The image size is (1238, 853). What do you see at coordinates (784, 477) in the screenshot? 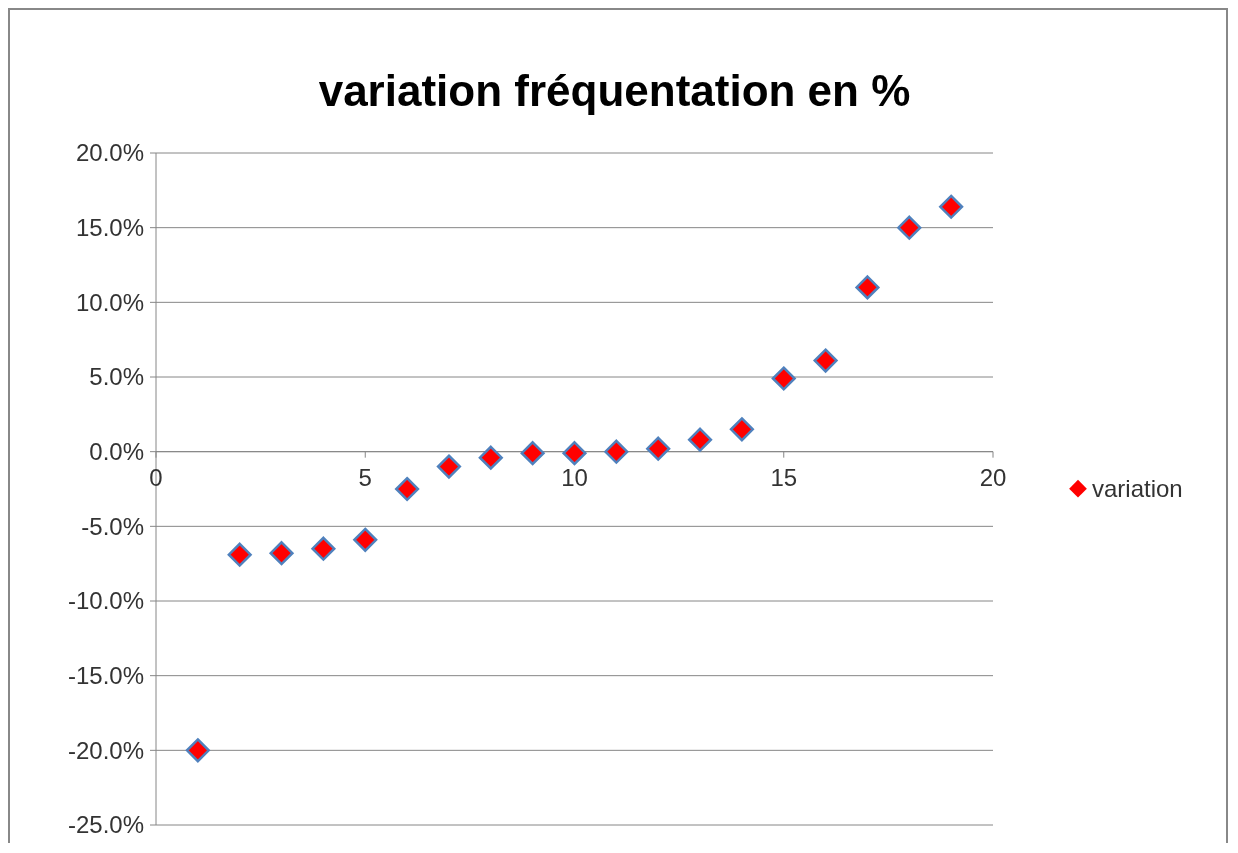
I see `x-tick-label: 15` at bounding box center [784, 477].